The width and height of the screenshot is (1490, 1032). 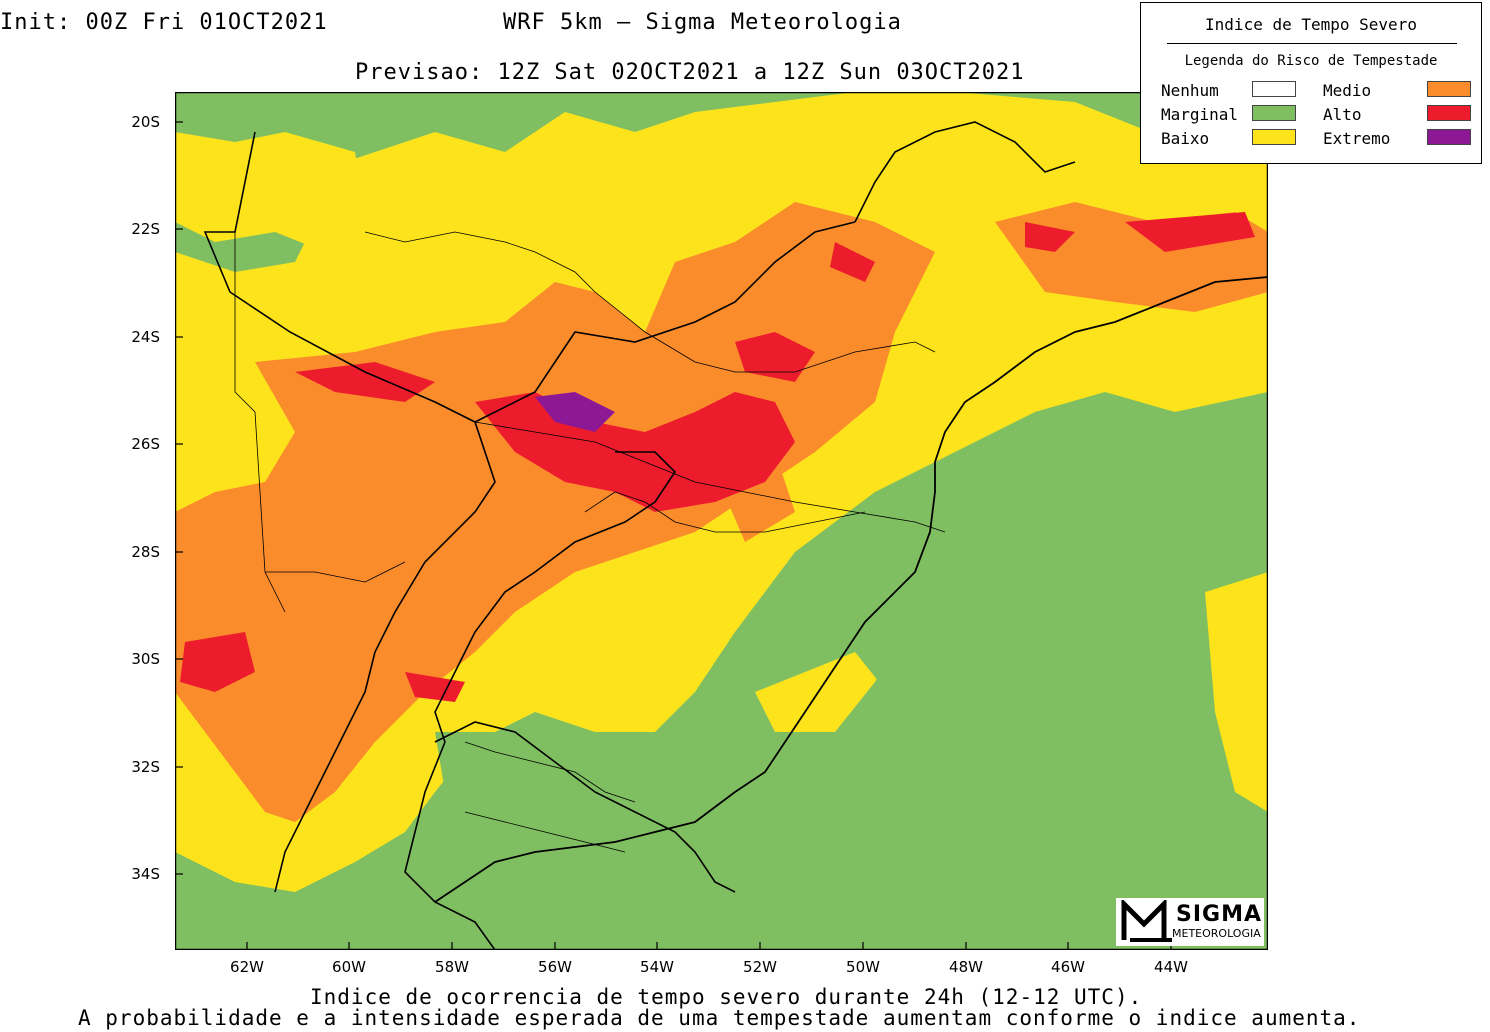 I want to click on lon-ticks, so click(x=709, y=946).